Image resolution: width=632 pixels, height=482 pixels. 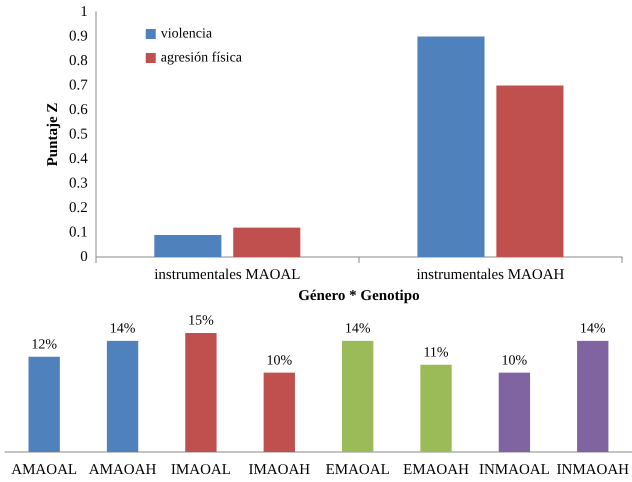 What do you see at coordinates (514, 470) in the screenshot?
I see `x-tick-label: INMAOAL` at bounding box center [514, 470].